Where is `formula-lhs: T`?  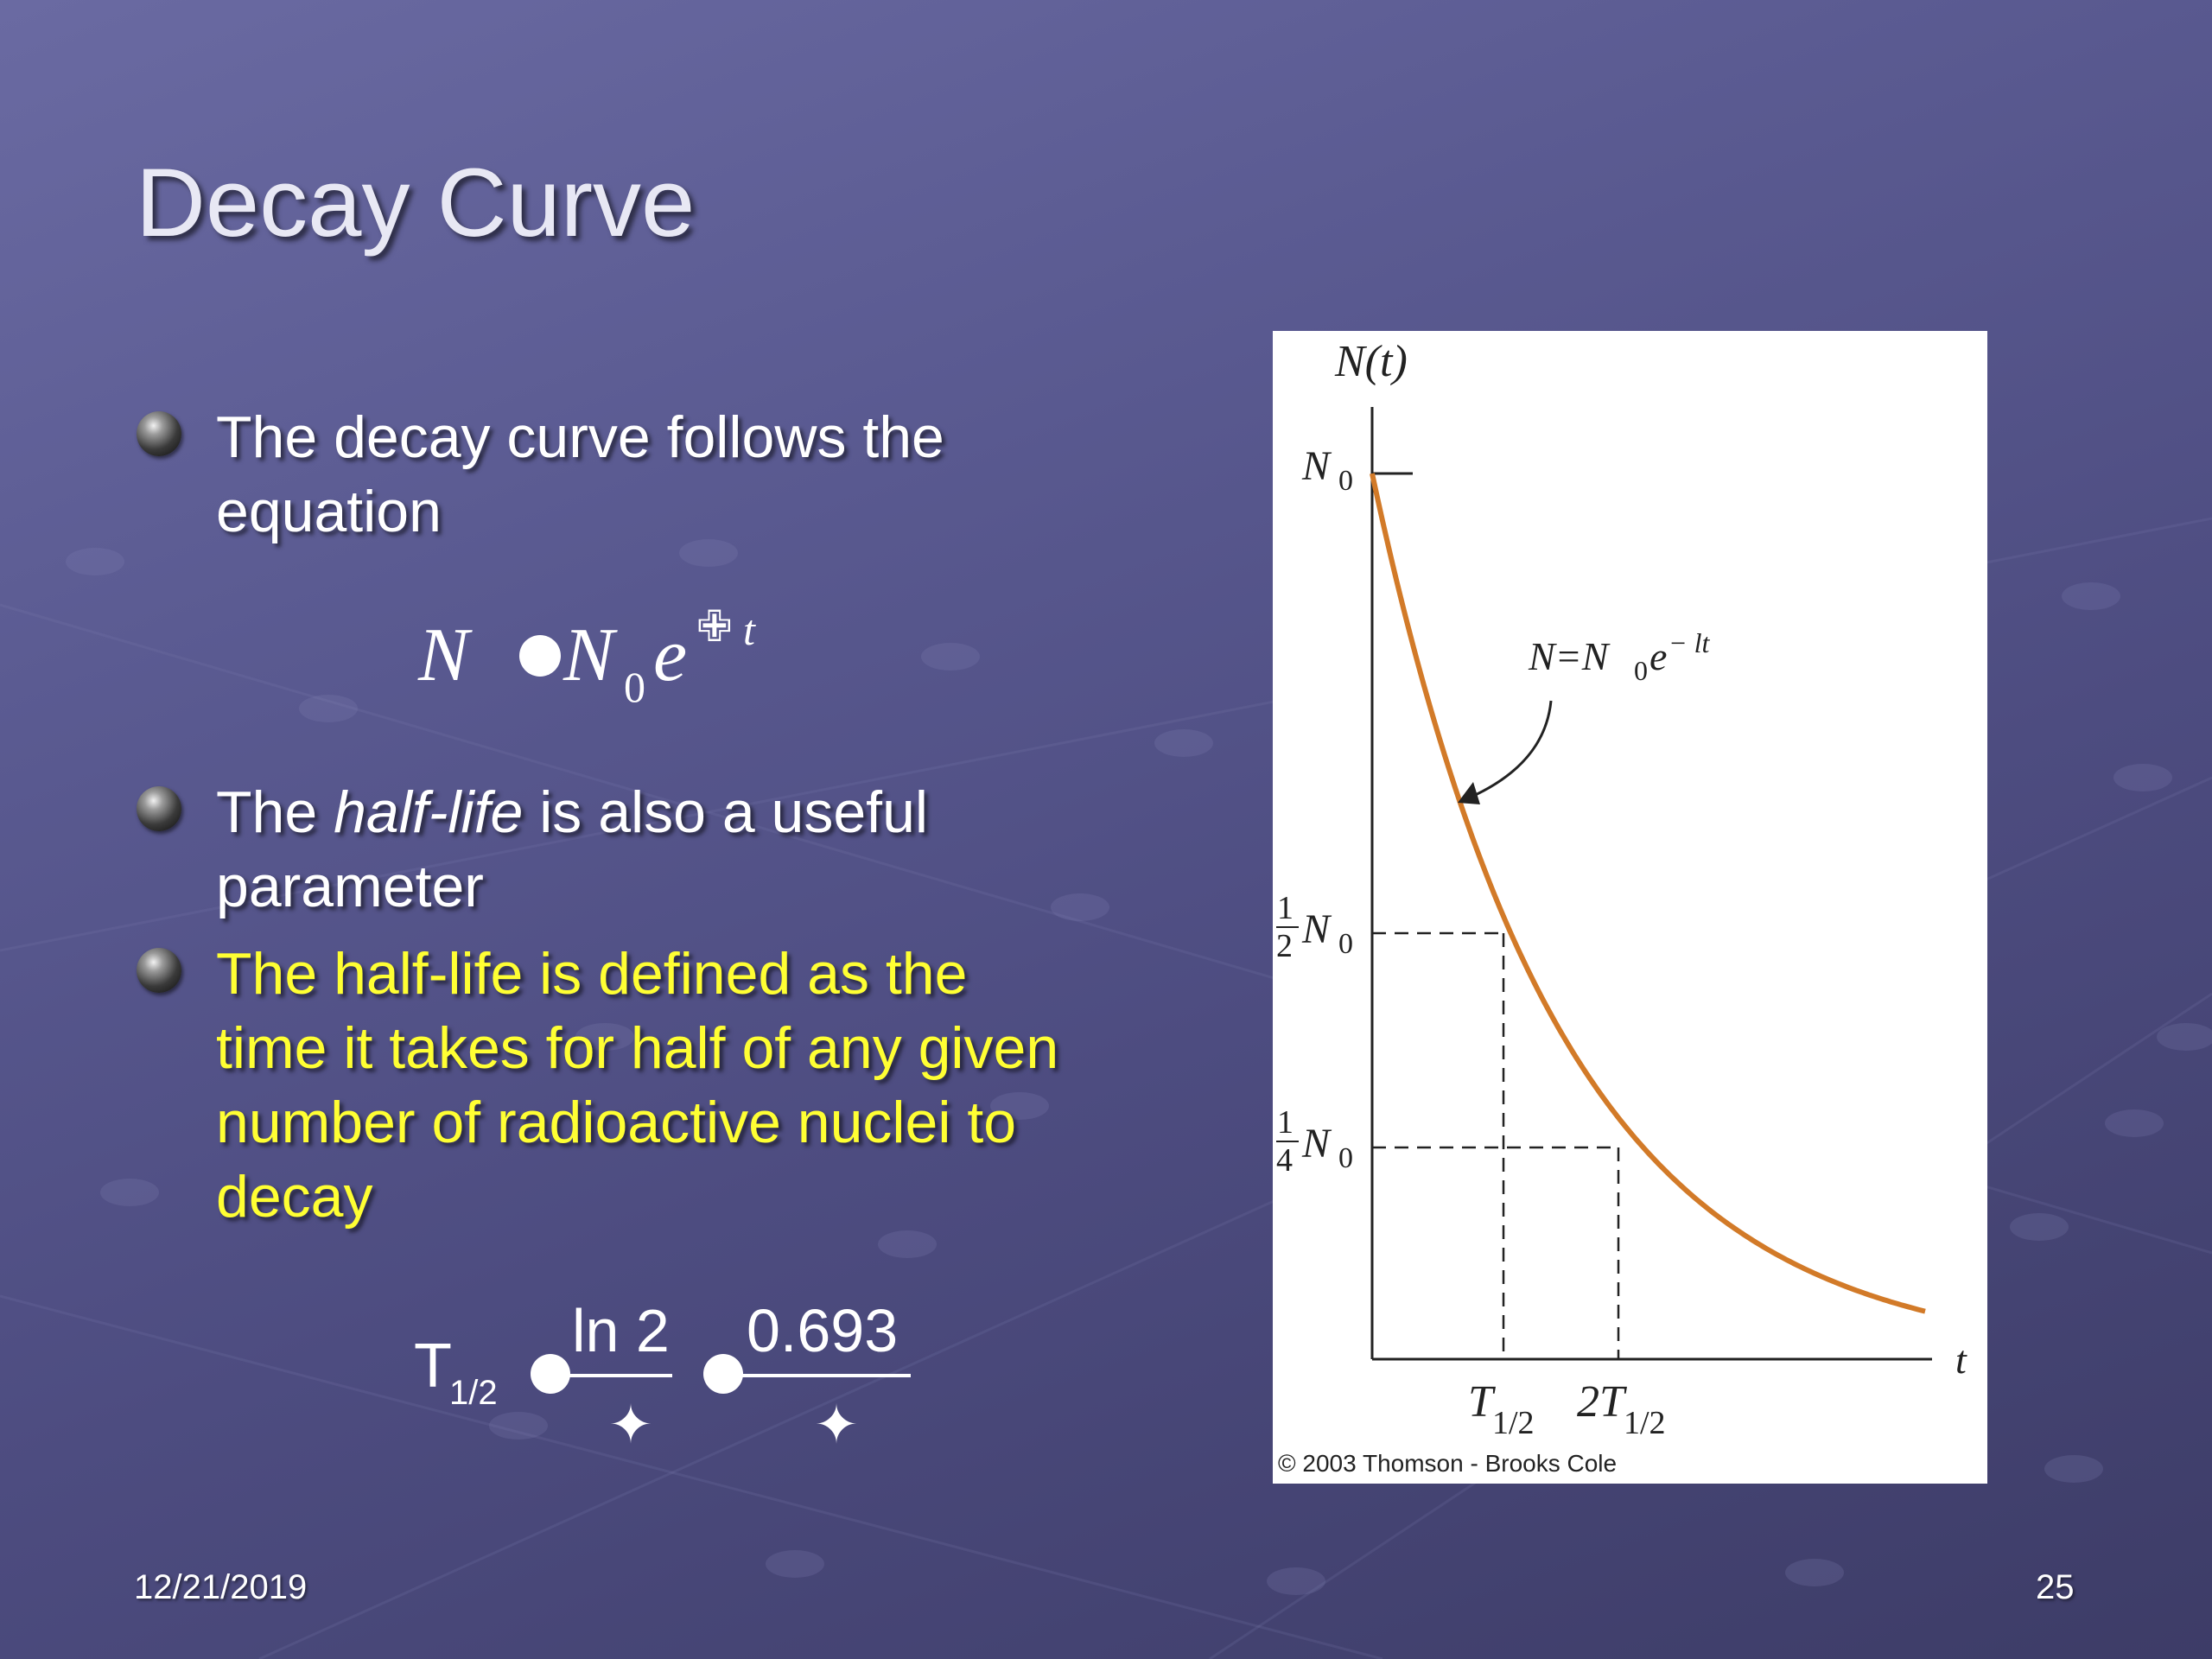
formula-lhs: T is located at coordinates (433, 1366).